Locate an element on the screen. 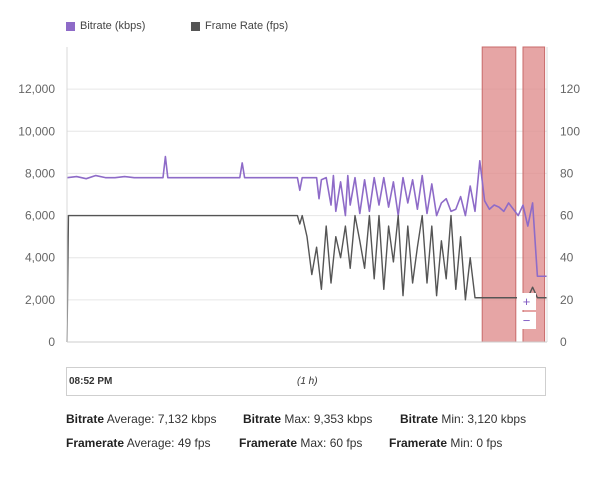 The height and width of the screenshot is (479, 606). y-left-tick-label: 4,000 is located at coordinates (40, 258).